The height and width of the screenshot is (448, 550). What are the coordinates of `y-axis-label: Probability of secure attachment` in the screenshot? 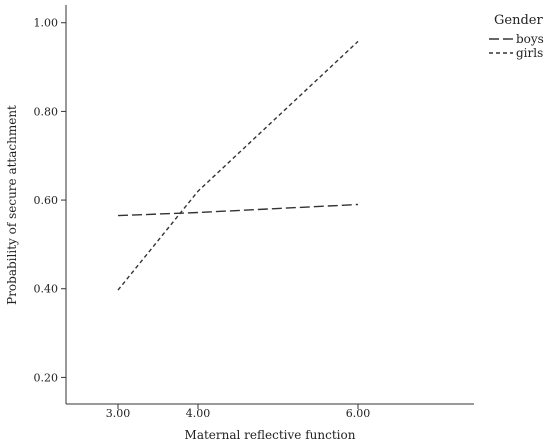 It's located at (12, 205).